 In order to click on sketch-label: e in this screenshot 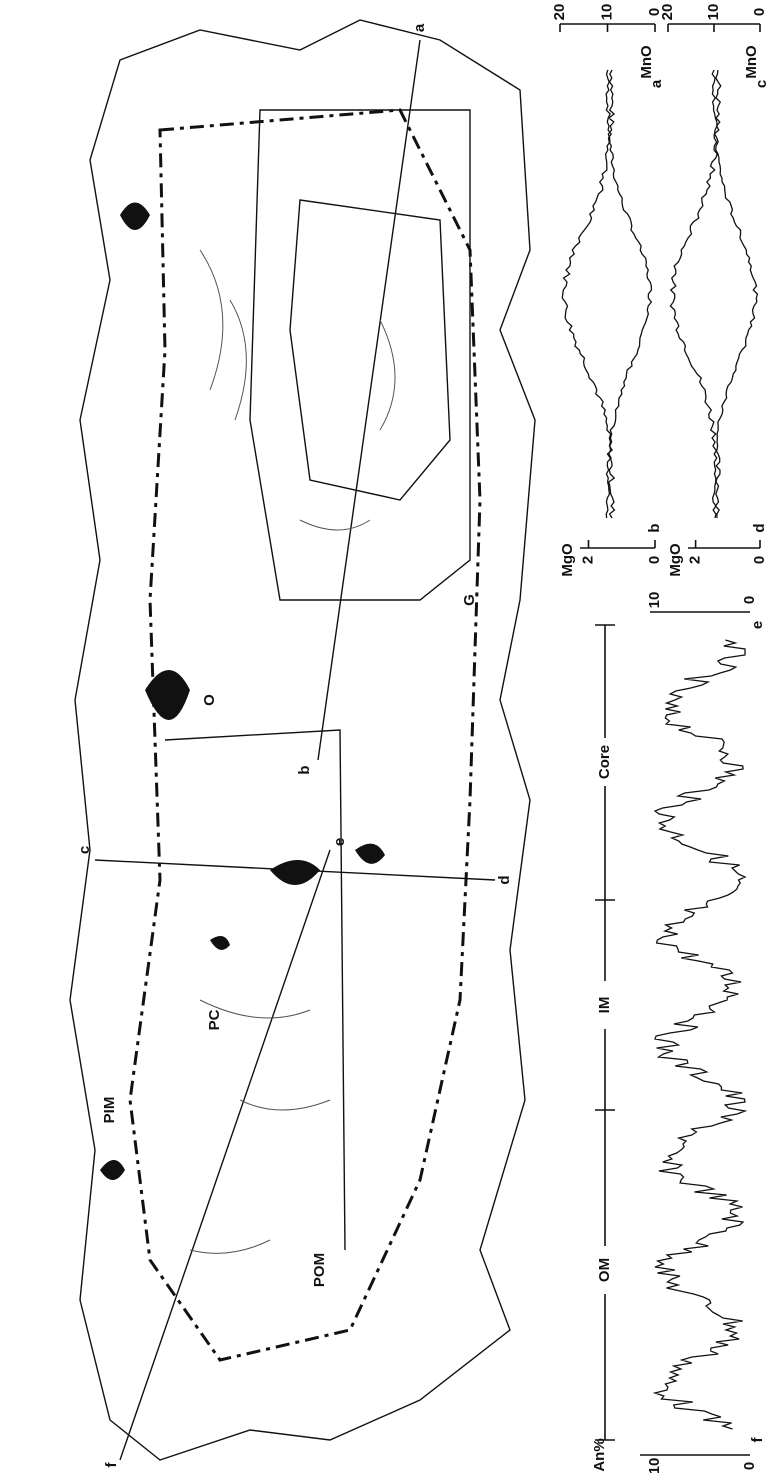, I will do `click(339, 842)`.